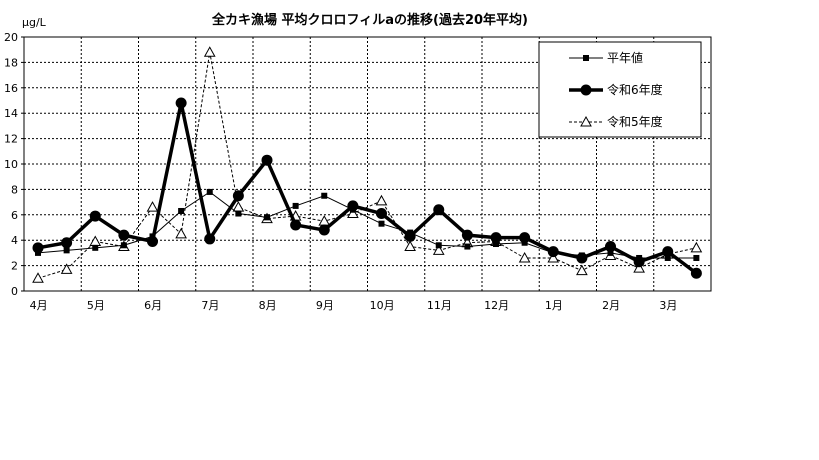  Describe the element at coordinates (14, 240) in the screenshot. I see `y-tick-label: 4` at that location.